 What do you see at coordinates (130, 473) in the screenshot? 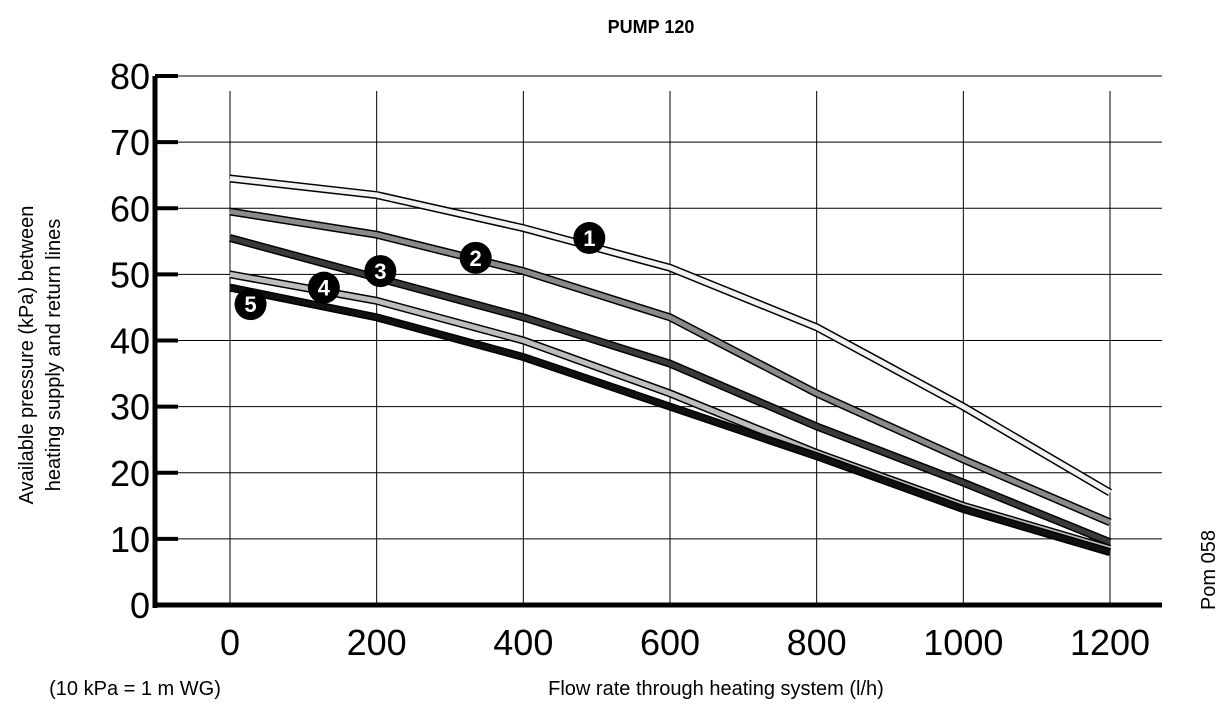
I see `y-tick-label: 20` at bounding box center [130, 473].